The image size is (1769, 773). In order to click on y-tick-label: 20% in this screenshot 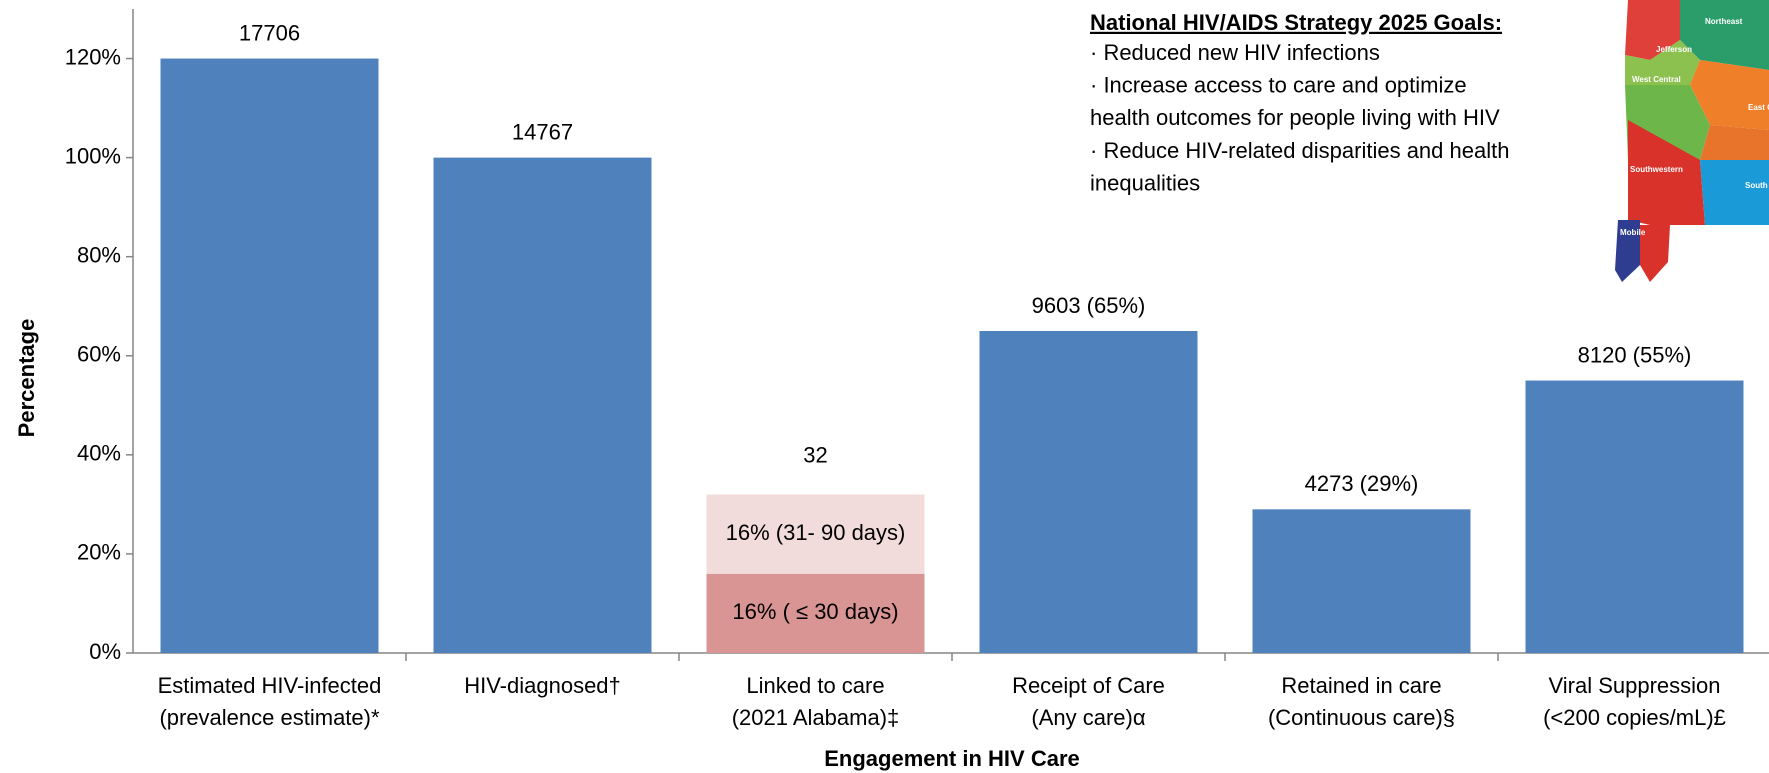, I will do `click(99, 552)`.